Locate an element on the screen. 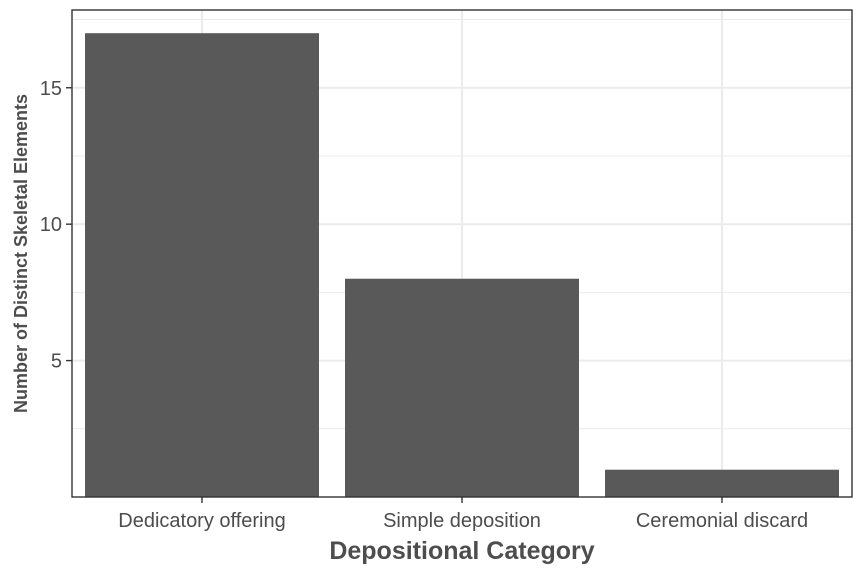 This screenshot has height=581, width=864. y-tick-label: 15 is located at coordinates (51, 89).